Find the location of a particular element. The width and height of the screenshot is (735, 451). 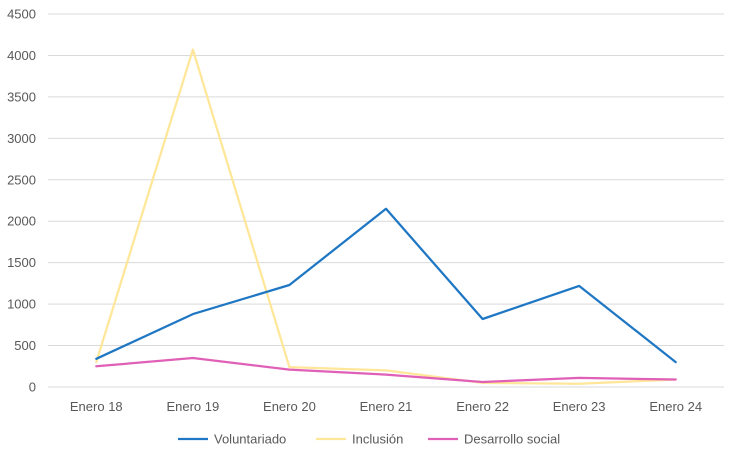

y-tick-label: 1500 is located at coordinates (21, 262).